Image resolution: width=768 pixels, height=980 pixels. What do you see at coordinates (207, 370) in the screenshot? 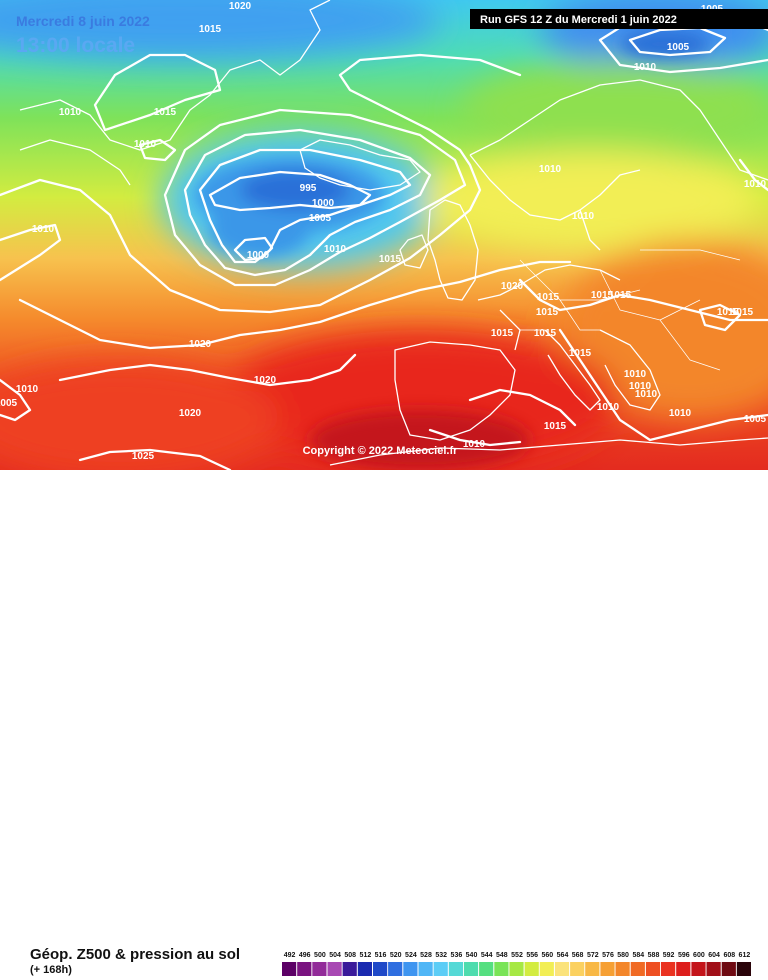
I see `isobar-1020-b` at bounding box center [207, 370].